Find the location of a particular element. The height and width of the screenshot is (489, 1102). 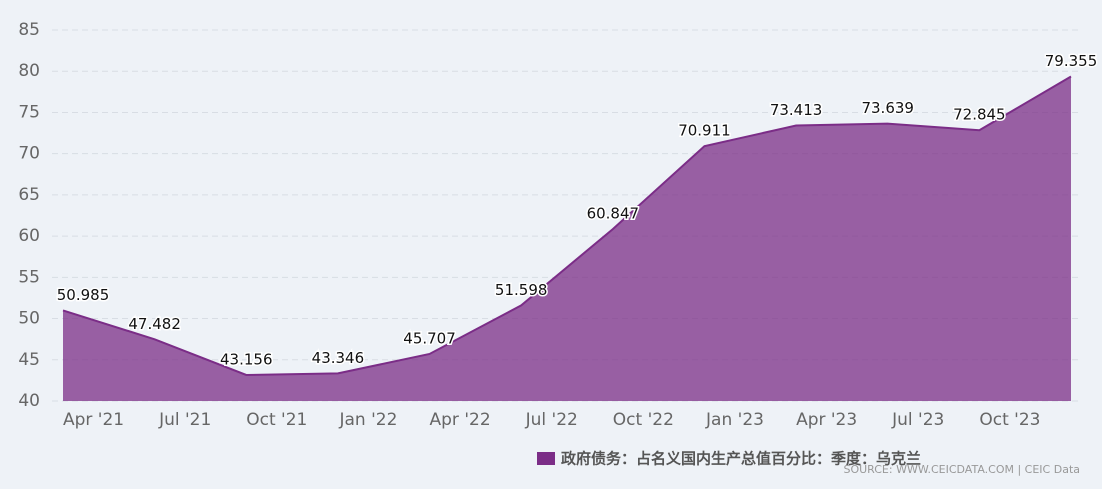

x-tick-label: Jul '23 is located at coordinates (917, 420).